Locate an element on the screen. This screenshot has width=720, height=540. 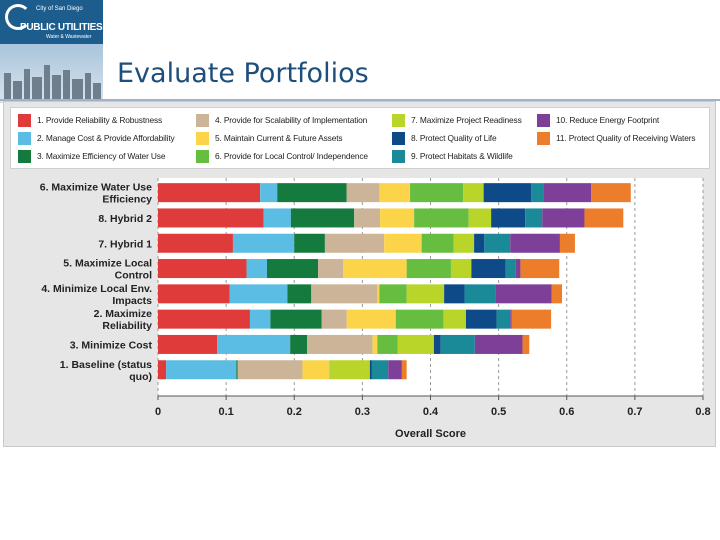
legend-label: 3. Maximize Efficiency of Water Use is located at coordinates (101, 156).